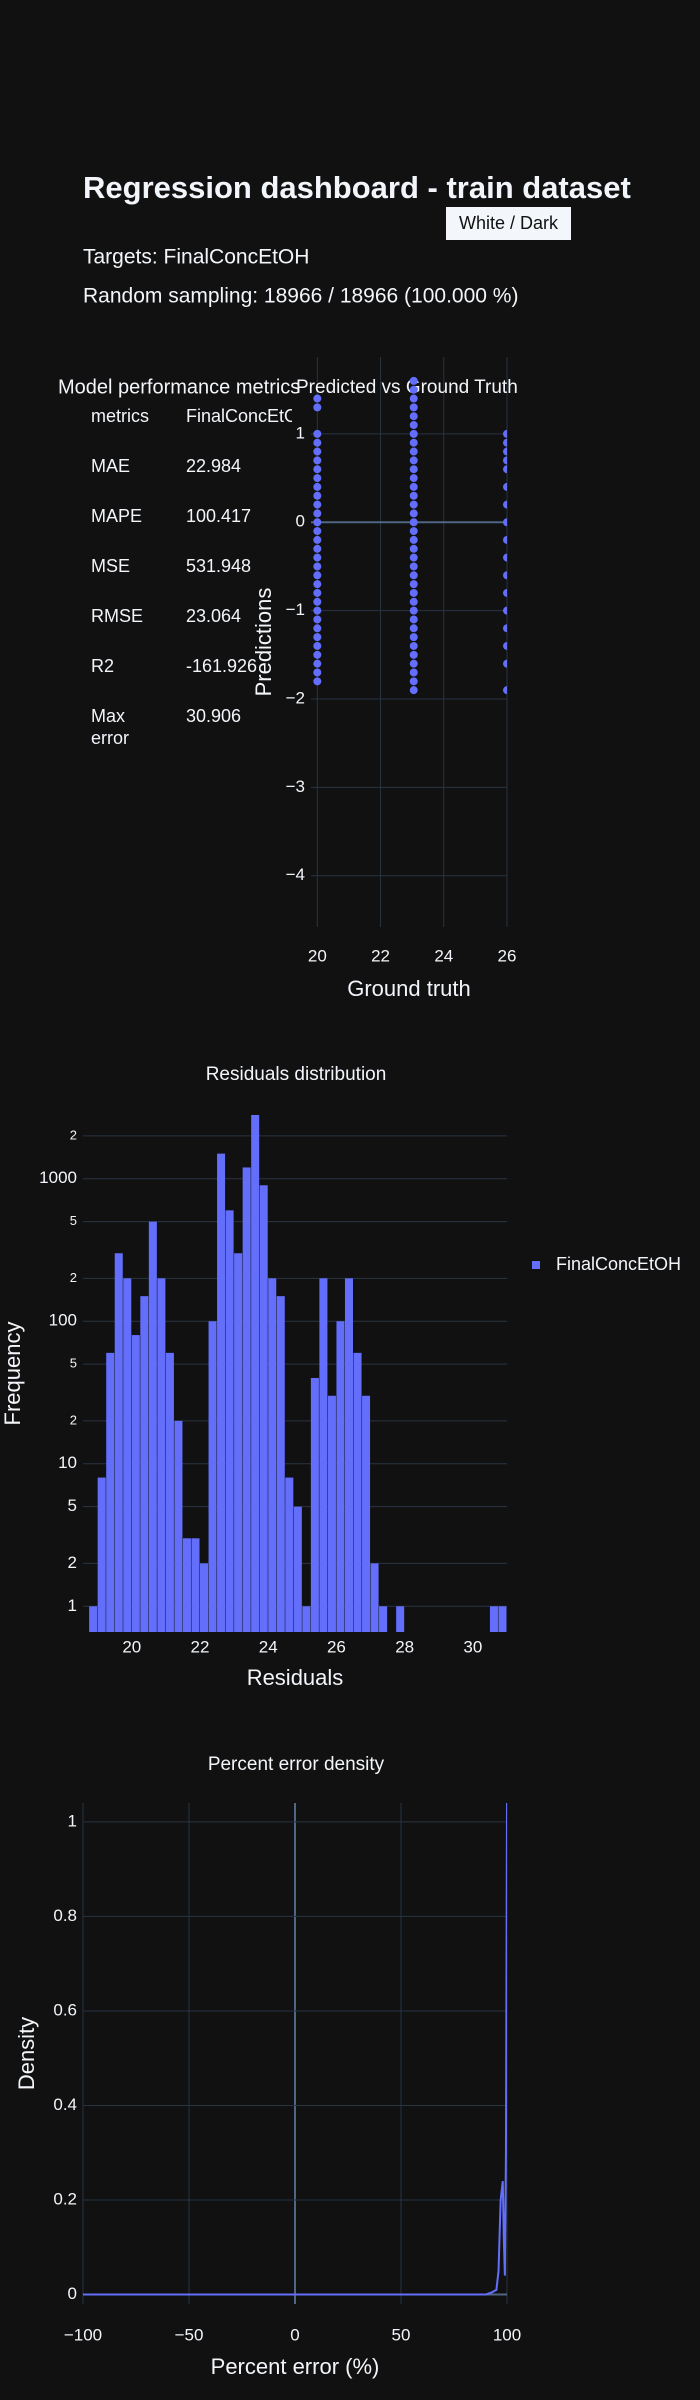  I want to click on x-tick-label: 20, so click(131, 1646).